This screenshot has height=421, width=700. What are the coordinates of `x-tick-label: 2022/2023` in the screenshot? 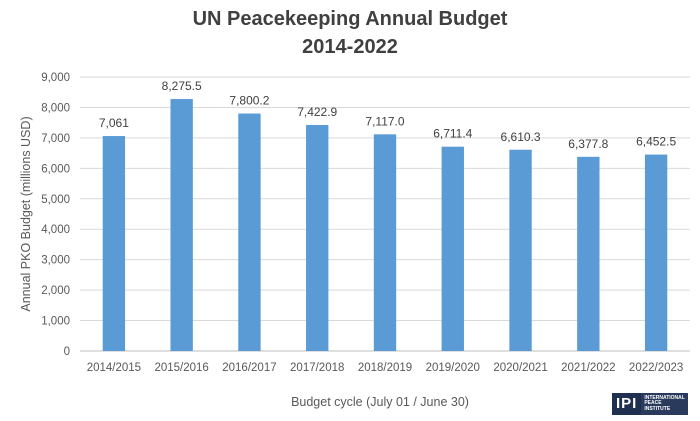 It's located at (656, 368).